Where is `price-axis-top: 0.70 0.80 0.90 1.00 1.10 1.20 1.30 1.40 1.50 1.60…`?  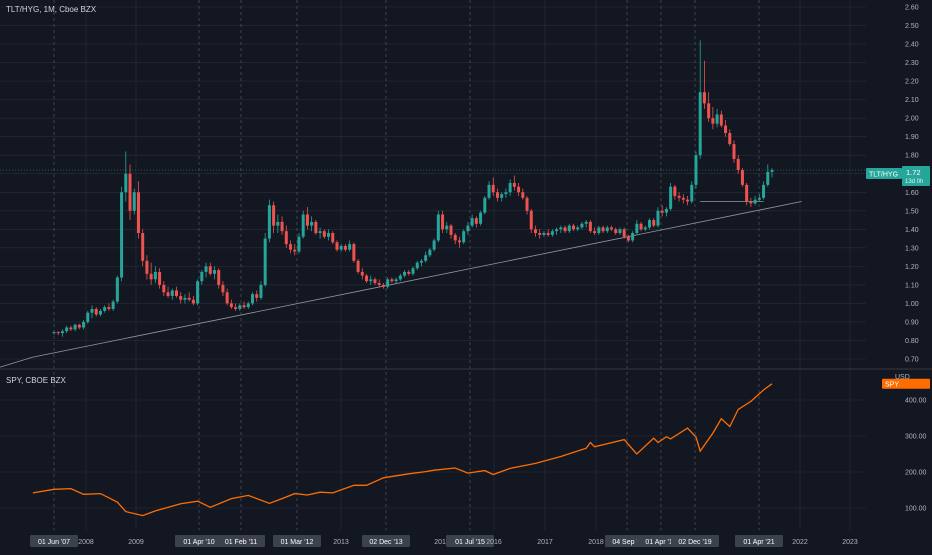
price-axis-top: 0.70 0.80 0.90 1.00 1.10 1.20 1.30 1.40 1.50 1.60… is located at coordinates (912, 184).